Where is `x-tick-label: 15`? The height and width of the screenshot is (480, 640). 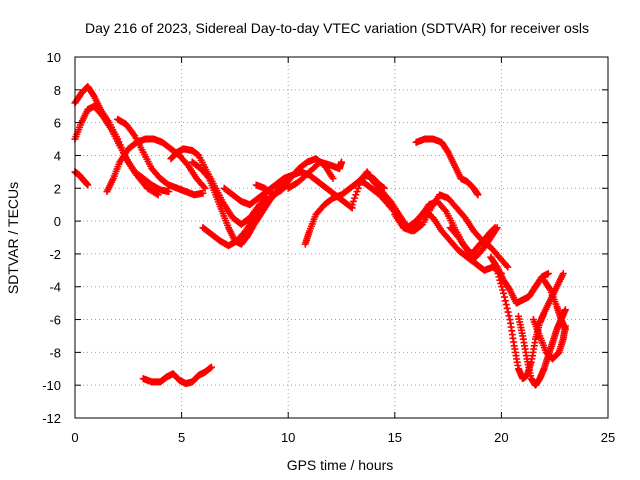 x-tick-label: 15 is located at coordinates (395, 437).